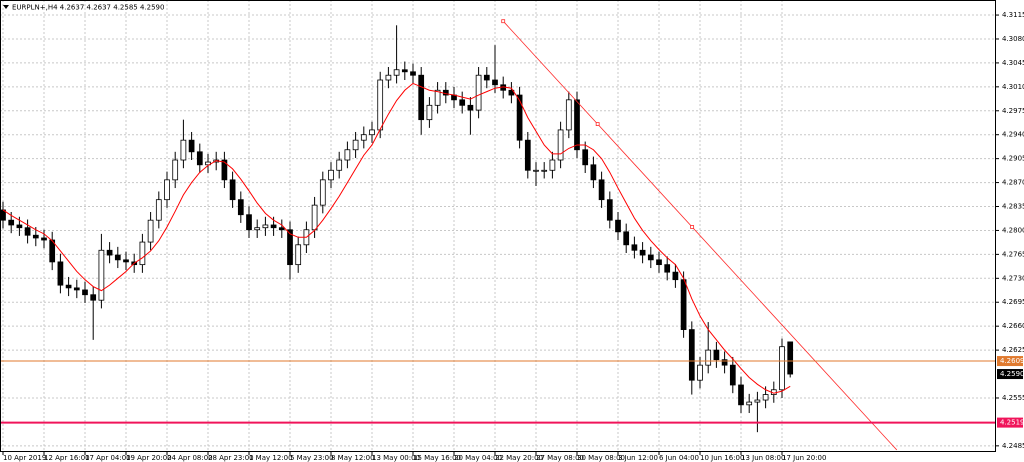 The image size is (1024, 462). Describe the element at coordinates (1013, 15) in the screenshot. I see `y-tick-label: 4.3115` at that location.